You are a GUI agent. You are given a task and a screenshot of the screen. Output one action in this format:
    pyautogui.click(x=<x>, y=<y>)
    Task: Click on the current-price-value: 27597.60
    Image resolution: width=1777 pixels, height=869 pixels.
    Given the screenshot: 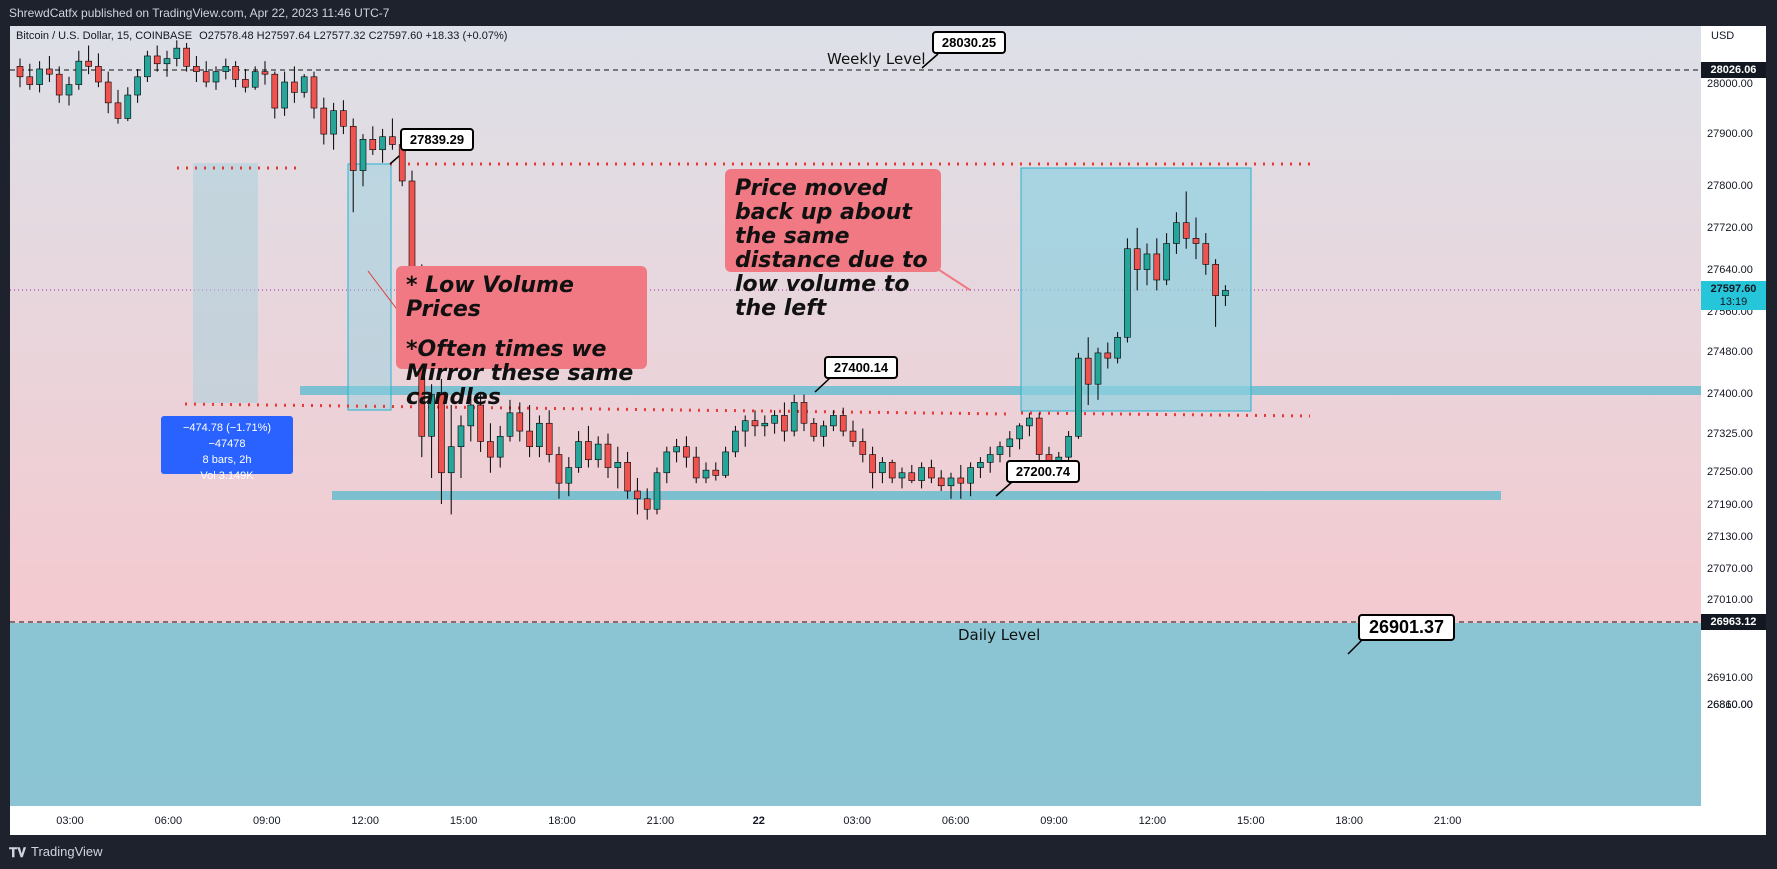 What is the action you would take?
    pyautogui.click(x=1733, y=289)
    